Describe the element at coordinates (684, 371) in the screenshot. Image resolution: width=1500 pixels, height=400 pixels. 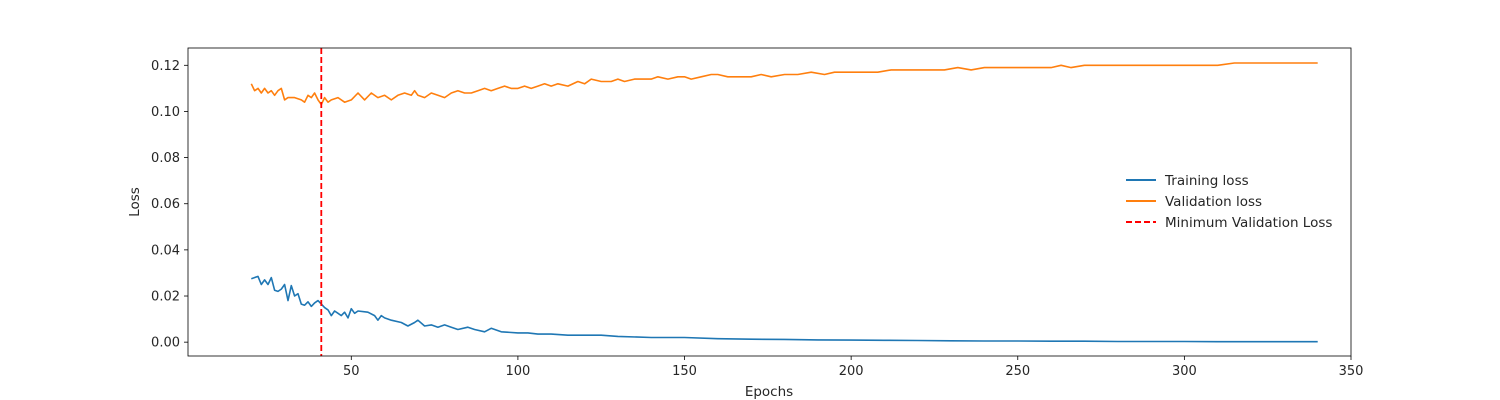
I see `x-tick-label: 150` at that location.